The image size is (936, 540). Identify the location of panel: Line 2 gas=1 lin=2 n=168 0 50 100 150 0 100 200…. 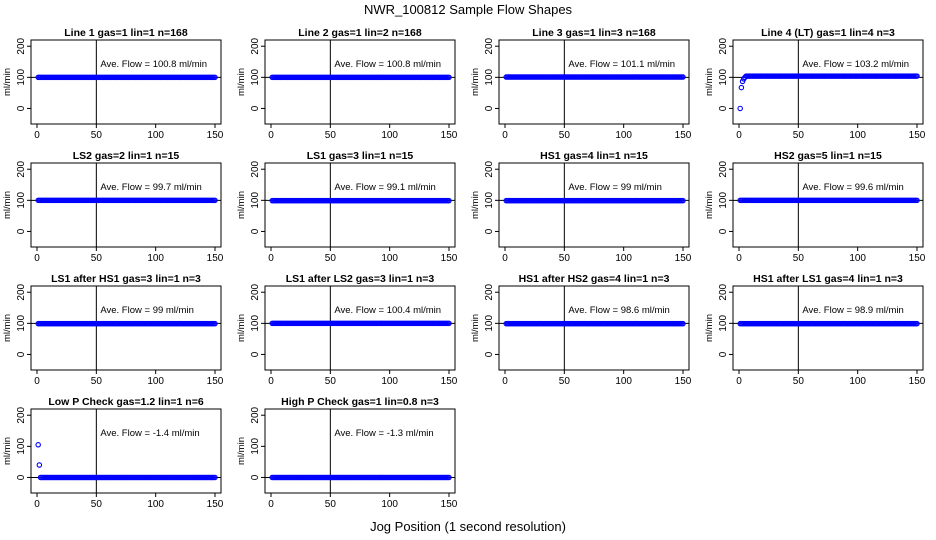
(347, 84).